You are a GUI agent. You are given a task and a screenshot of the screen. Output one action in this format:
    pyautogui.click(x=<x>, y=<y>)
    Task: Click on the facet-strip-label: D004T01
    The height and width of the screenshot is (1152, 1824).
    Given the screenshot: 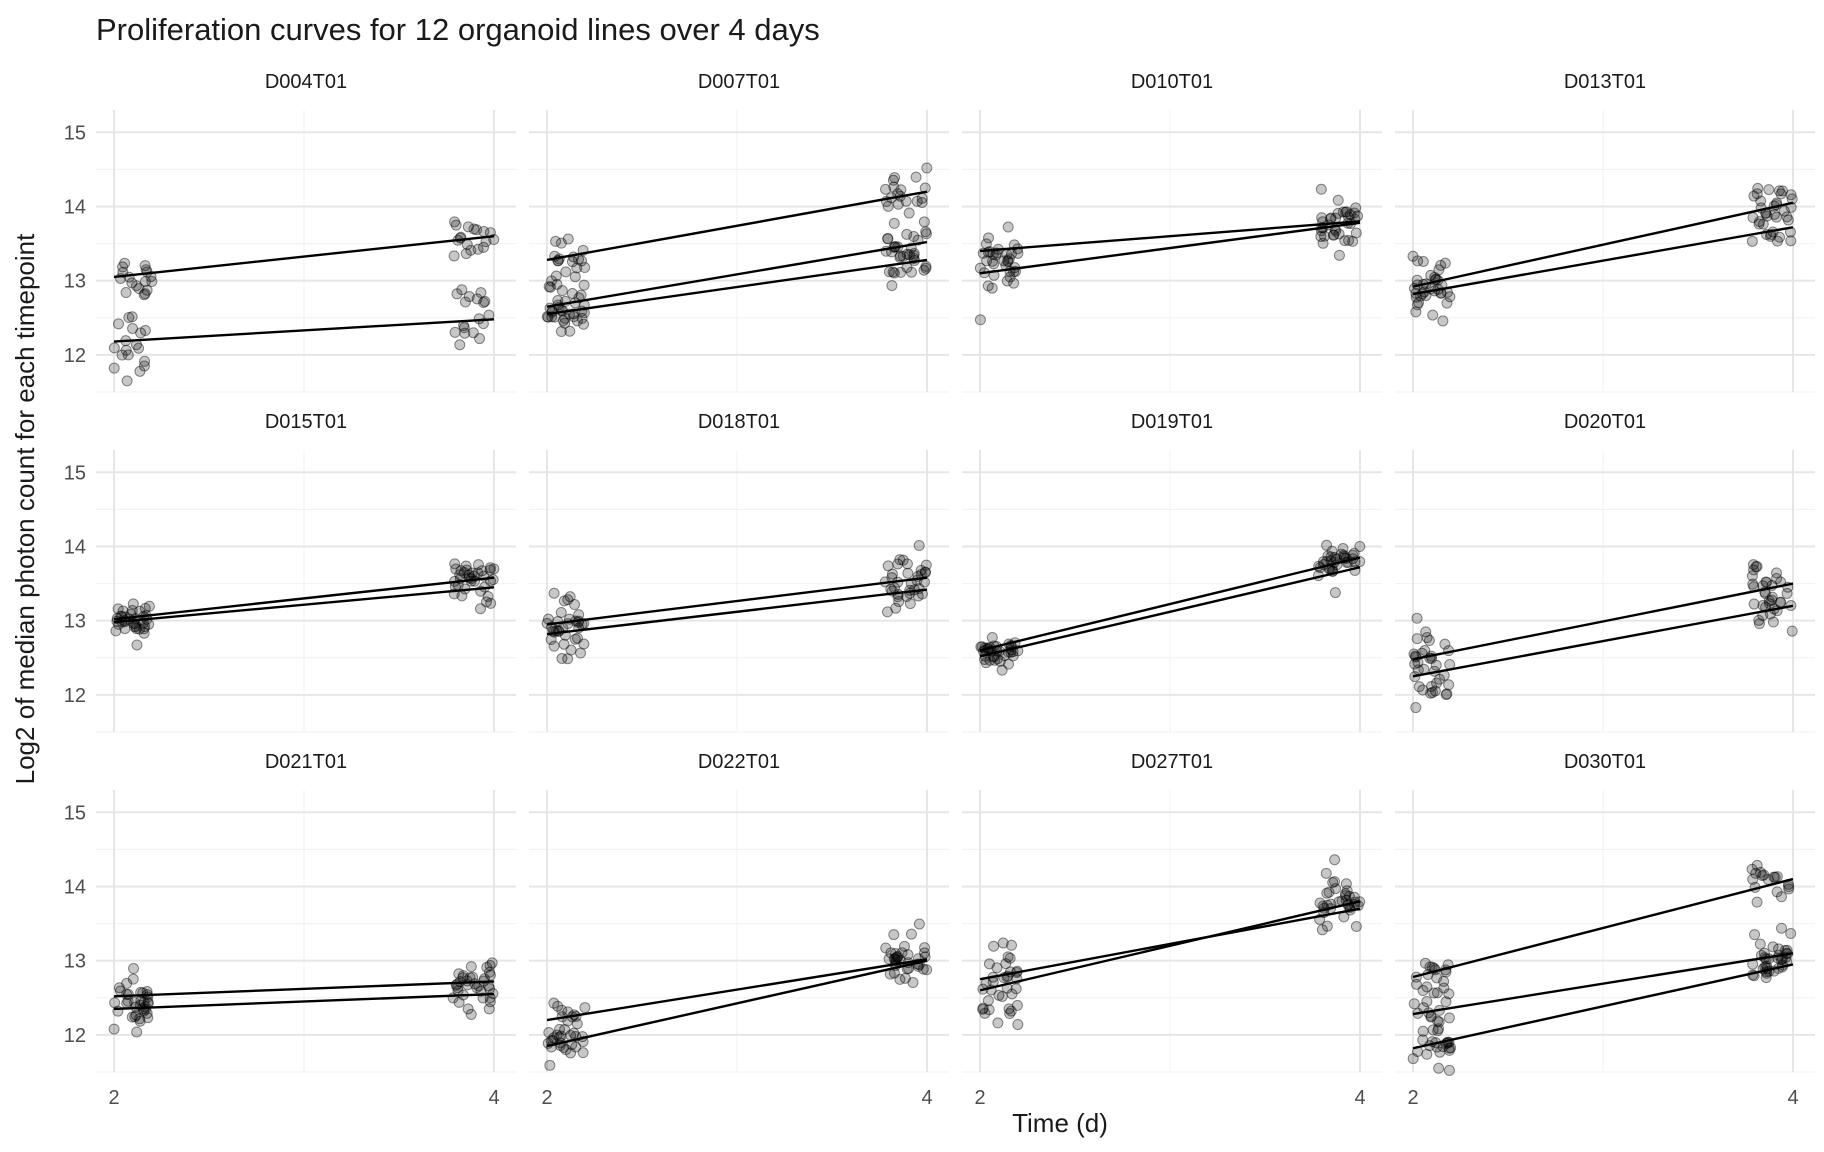 What is the action you would take?
    pyautogui.click(x=306, y=82)
    